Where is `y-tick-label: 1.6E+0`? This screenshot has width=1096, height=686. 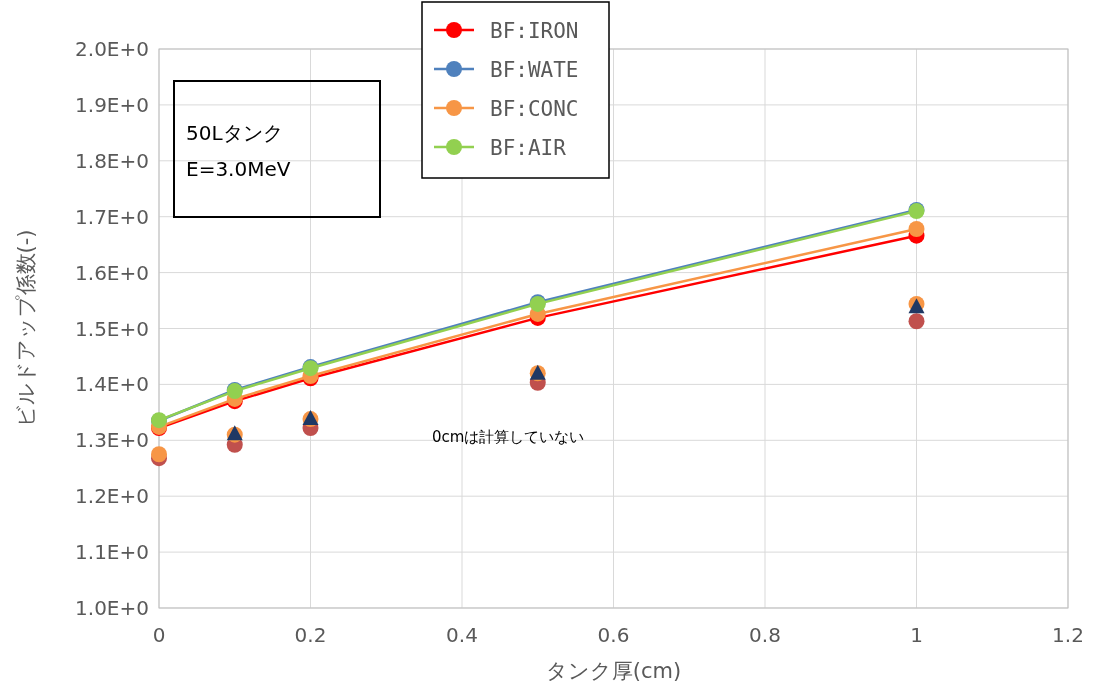 y-tick-label: 1.6E+0 is located at coordinates (112, 272).